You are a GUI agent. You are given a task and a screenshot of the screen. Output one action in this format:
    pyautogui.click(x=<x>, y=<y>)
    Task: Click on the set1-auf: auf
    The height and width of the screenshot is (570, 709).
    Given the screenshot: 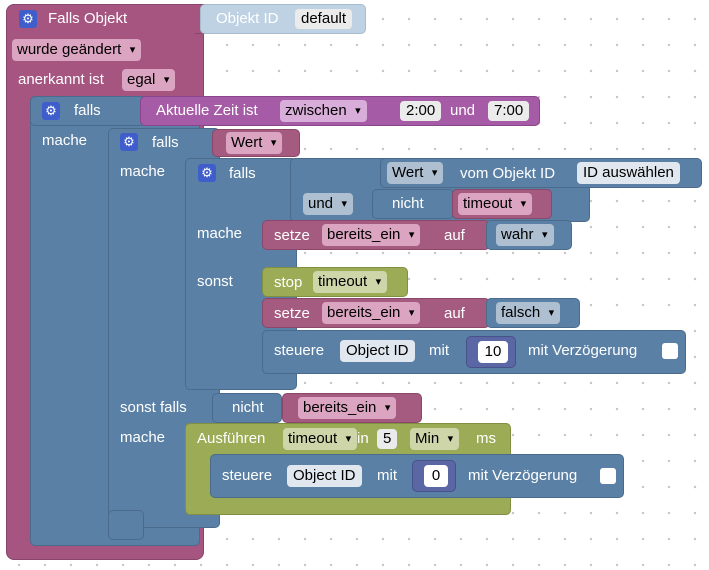 What is the action you would take?
    pyautogui.click(x=454, y=235)
    